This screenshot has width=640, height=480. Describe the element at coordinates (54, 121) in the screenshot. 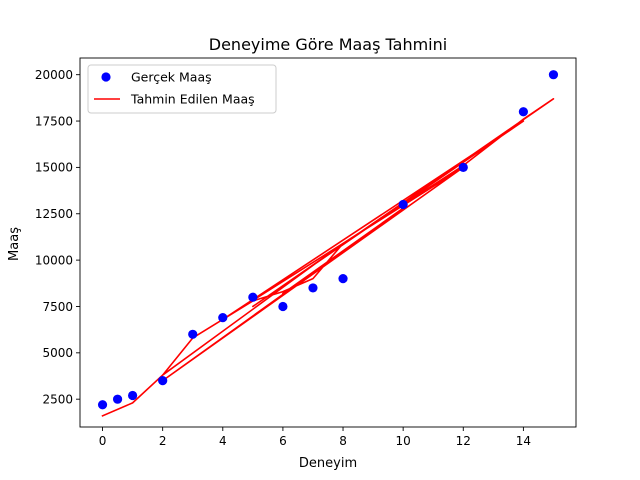

I see `y-tick-label: 17500` at that location.